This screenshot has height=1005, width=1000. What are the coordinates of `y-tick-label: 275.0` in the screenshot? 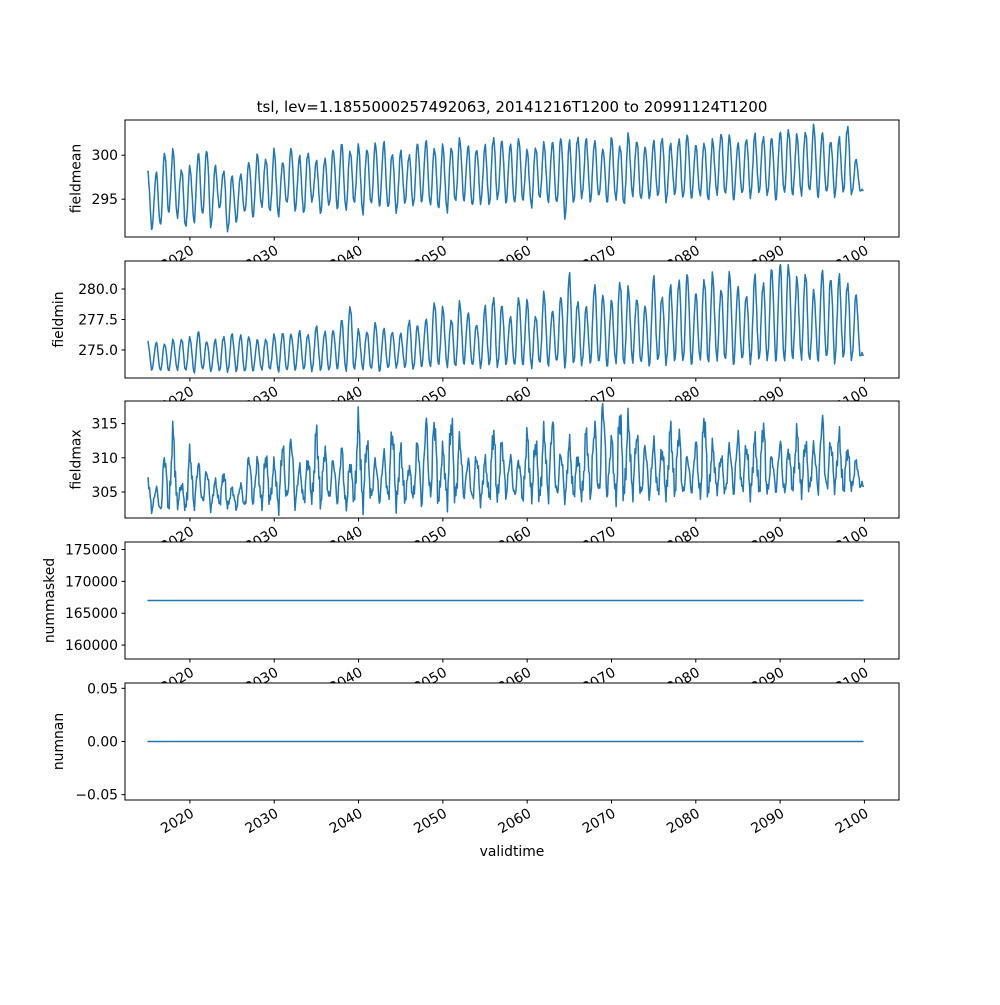 It's located at (98, 351).